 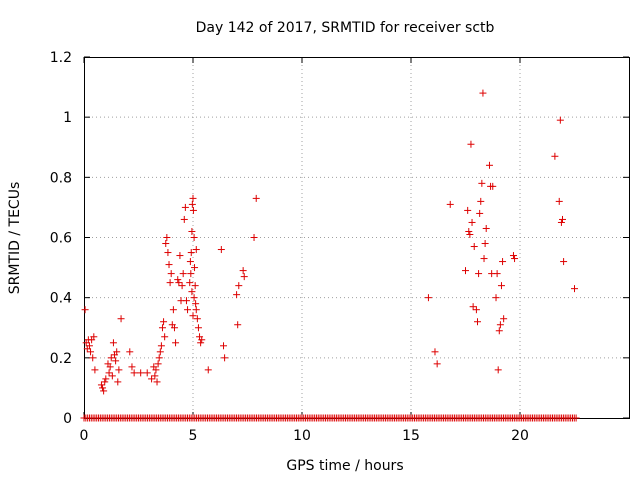 What do you see at coordinates (193, 436) in the screenshot?
I see `x-tick-label: 5` at bounding box center [193, 436].